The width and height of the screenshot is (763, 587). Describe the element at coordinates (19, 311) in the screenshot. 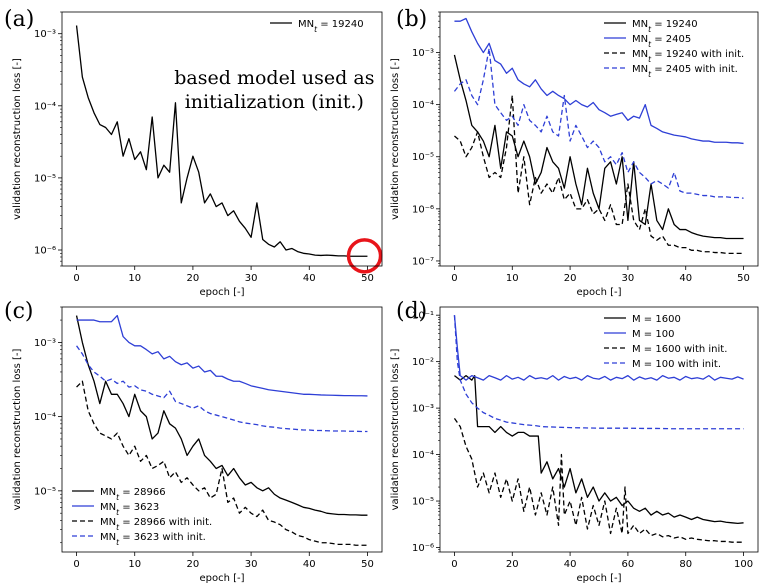

I see `panel-letter: (c)` at that location.